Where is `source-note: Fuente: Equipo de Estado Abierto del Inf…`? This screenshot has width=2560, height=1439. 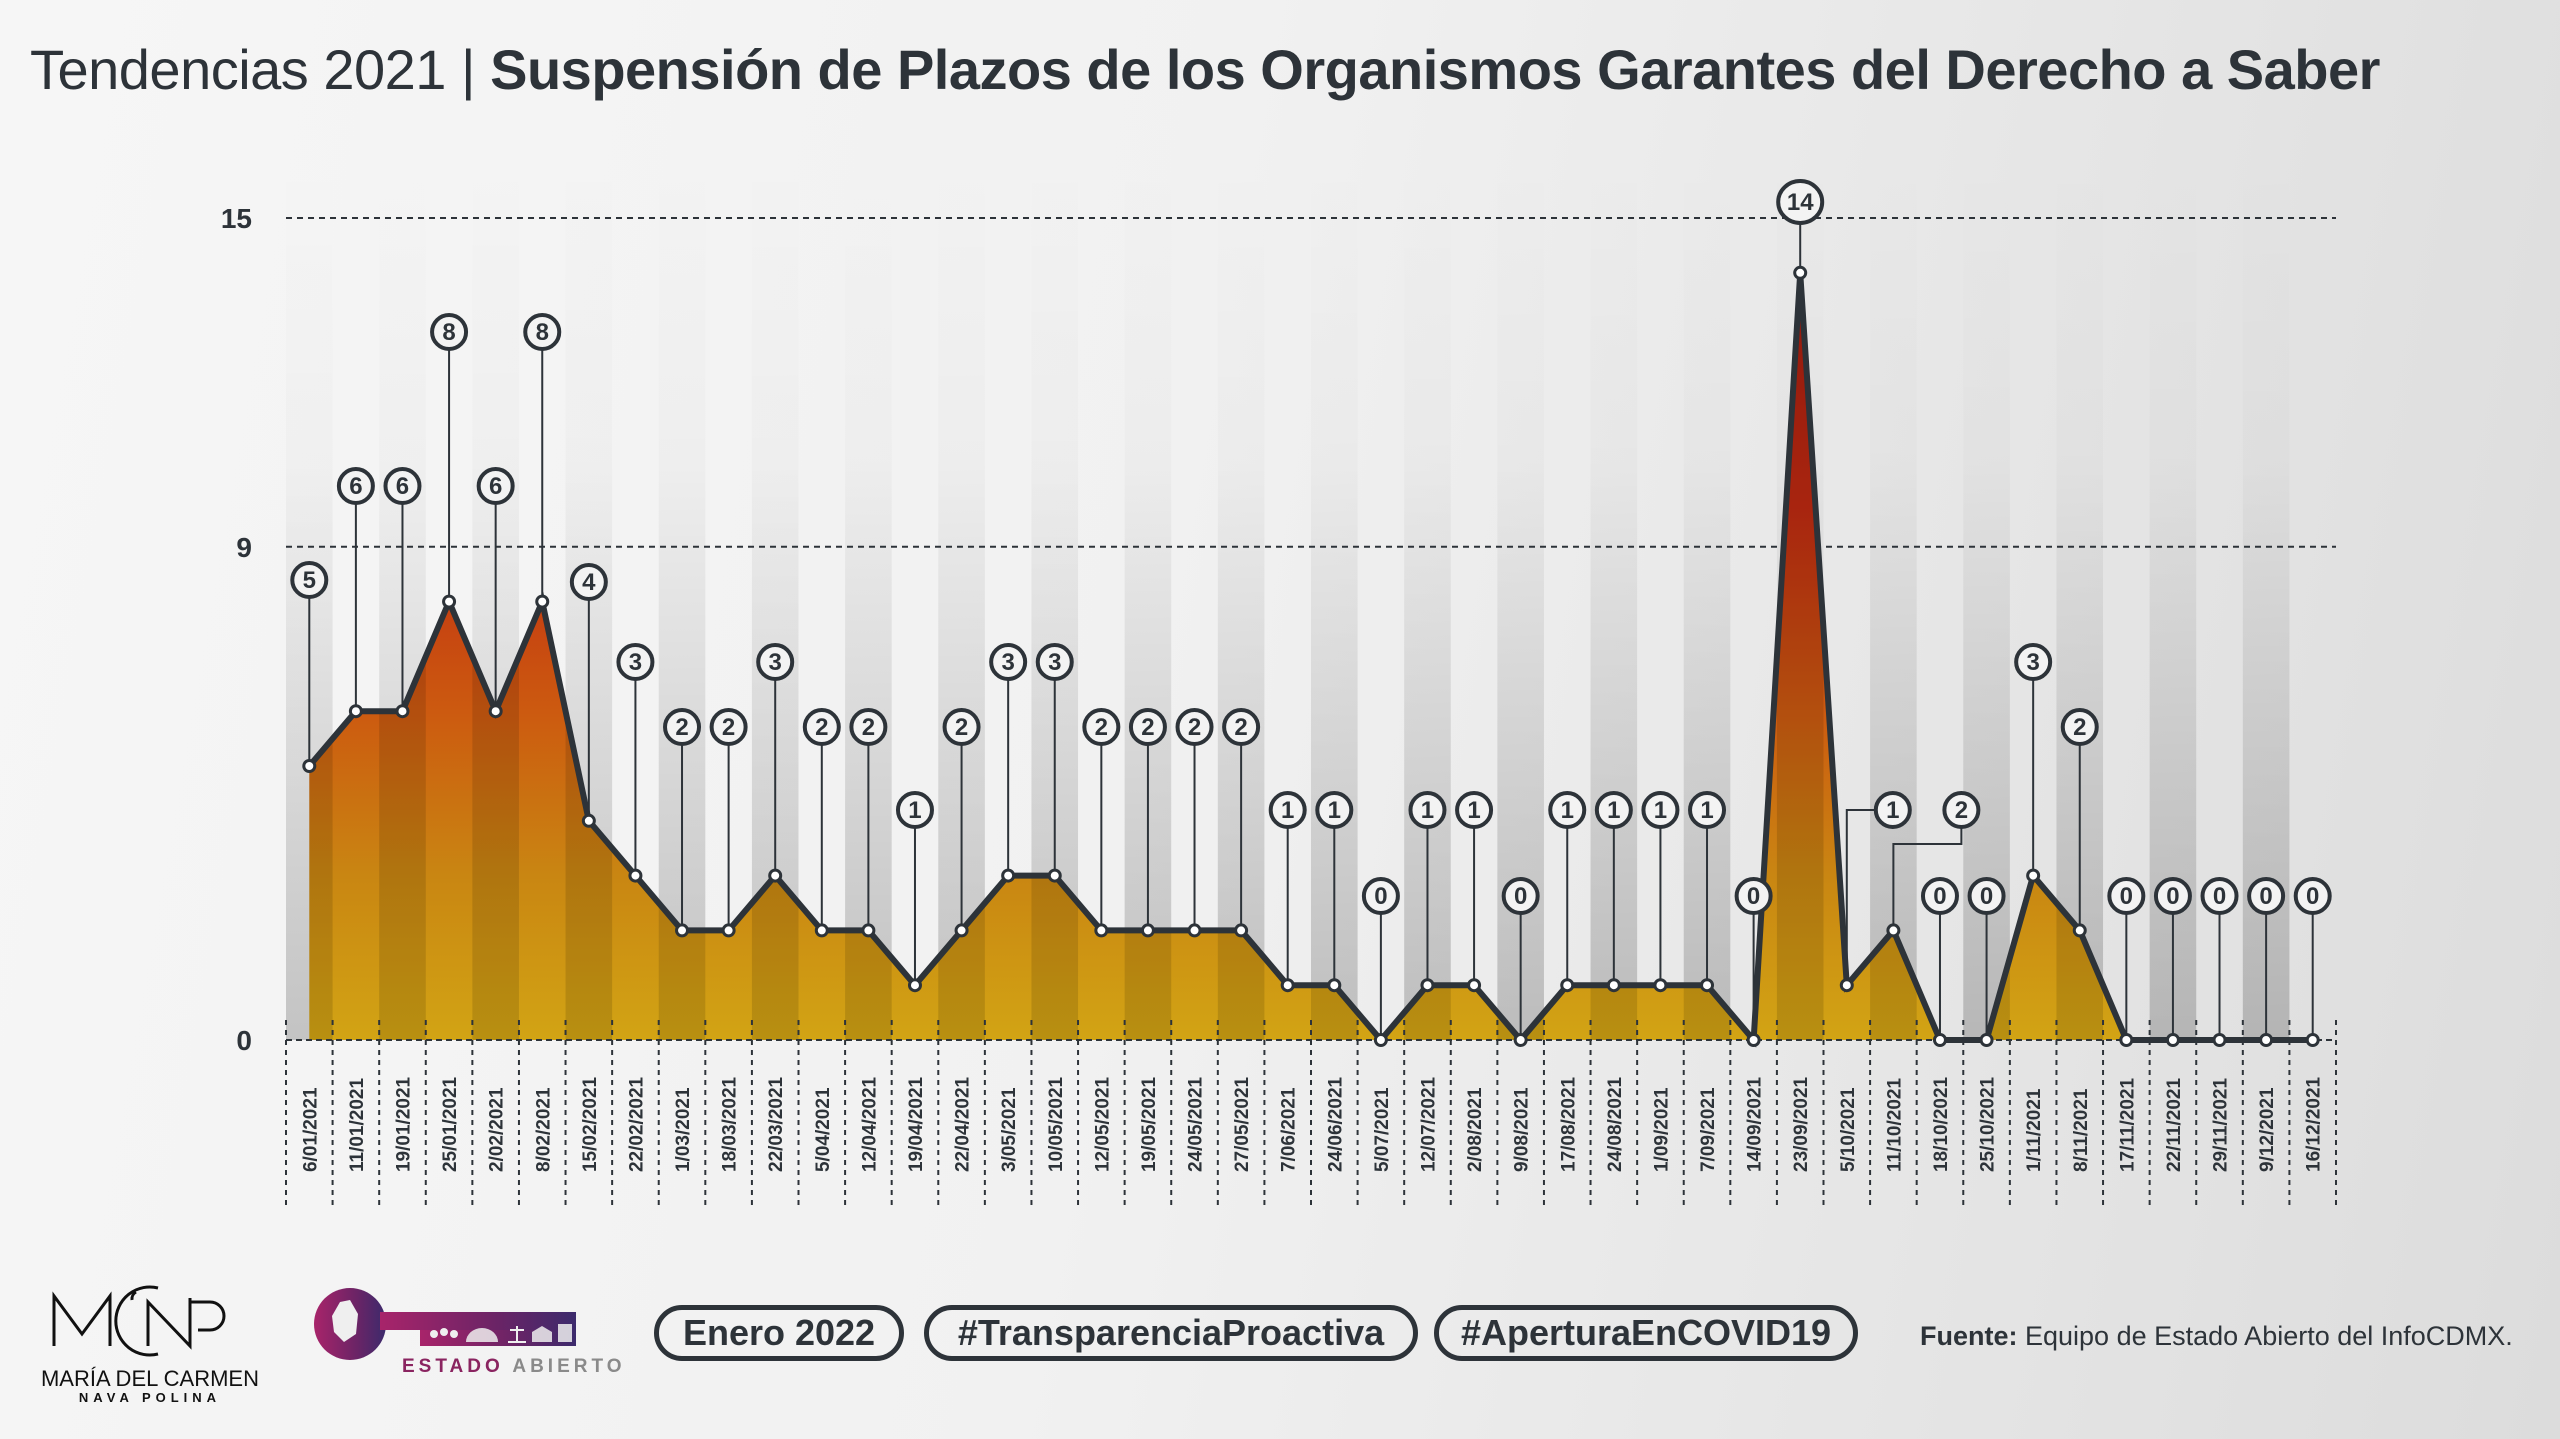 source-note: Fuente: Equipo de Estado Abierto del Inf… is located at coordinates (2216, 1336).